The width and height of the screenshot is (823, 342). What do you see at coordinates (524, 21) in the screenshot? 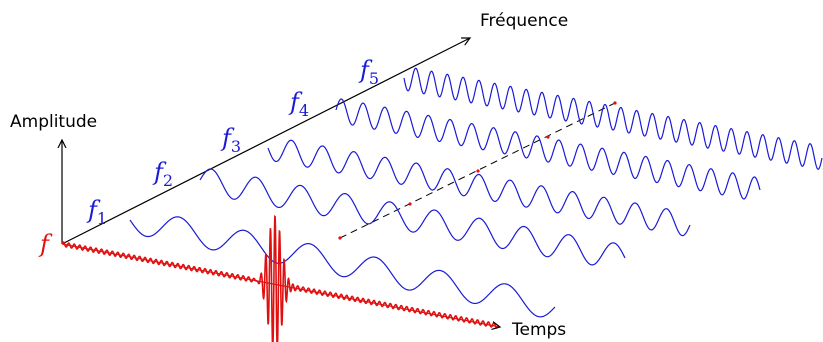
I see `frequency-axis-label: Fréquence` at bounding box center [524, 21].